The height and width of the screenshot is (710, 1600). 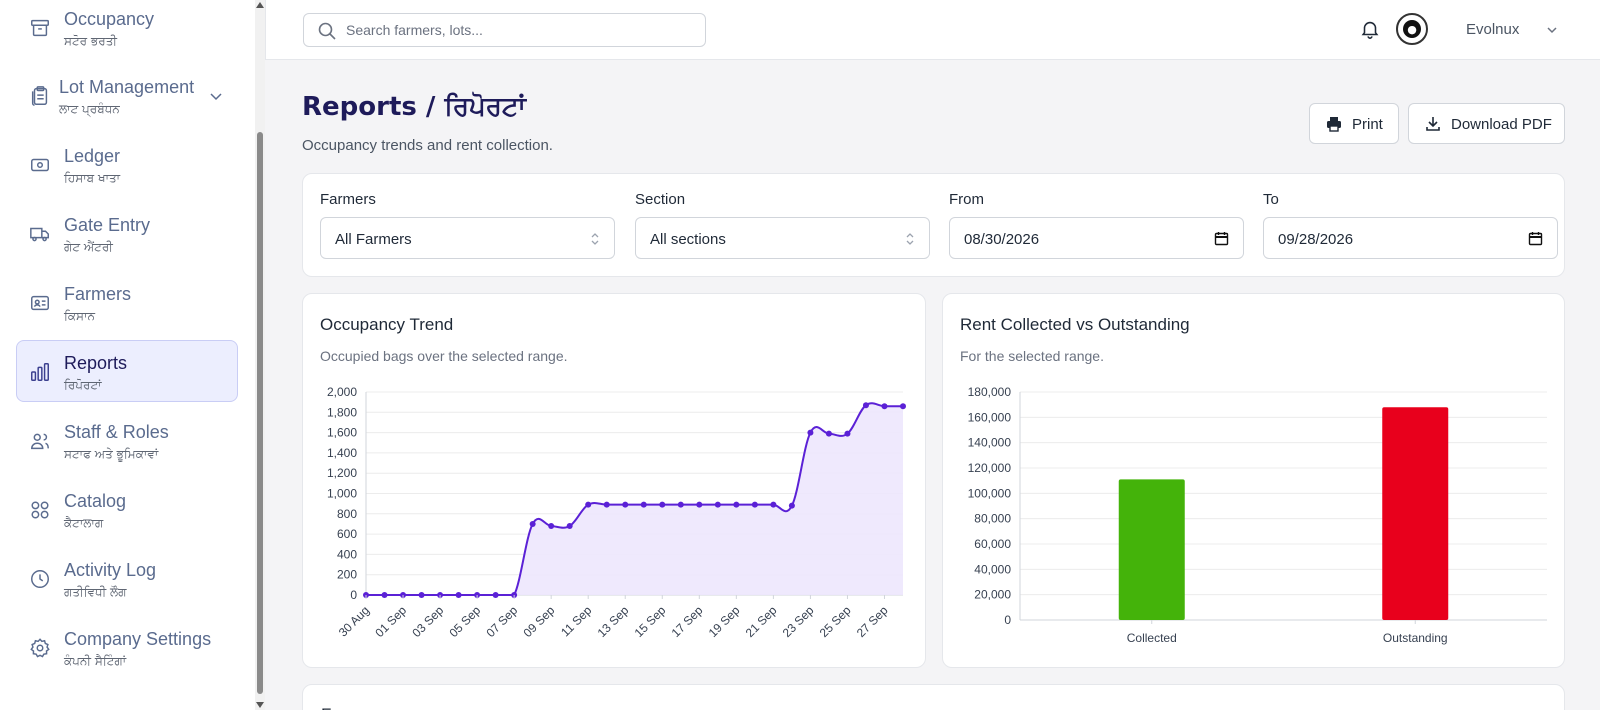 What do you see at coordinates (127, 371) in the screenshot?
I see `sidebar-item-reports: Reports ਰਿਪੋਰਟਾਂ` at bounding box center [127, 371].